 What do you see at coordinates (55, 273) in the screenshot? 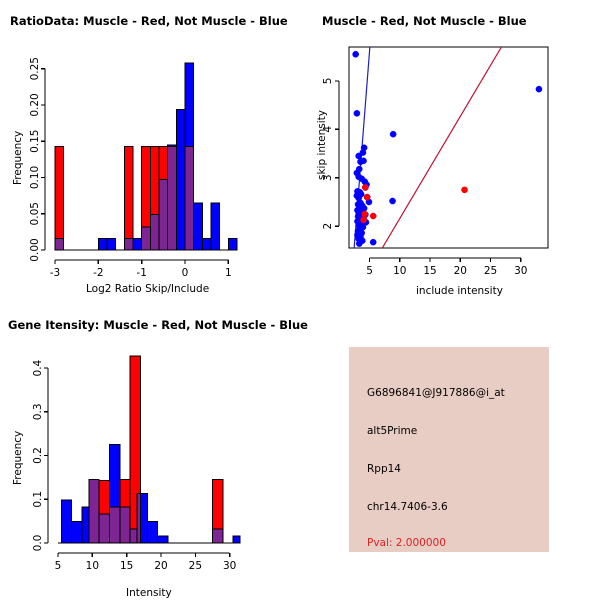
I see `x-axis-tick-label: -3` at bounding box center [55, 273].